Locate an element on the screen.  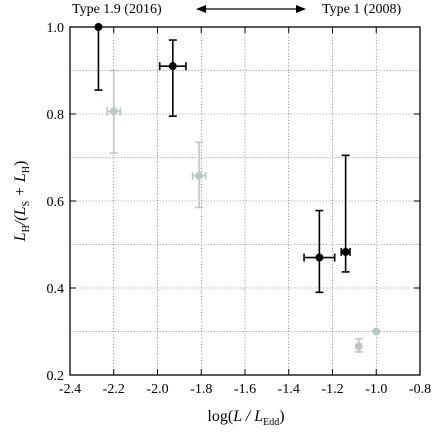
x-tick-label: -1.8 is located at coordinates (201, 389).